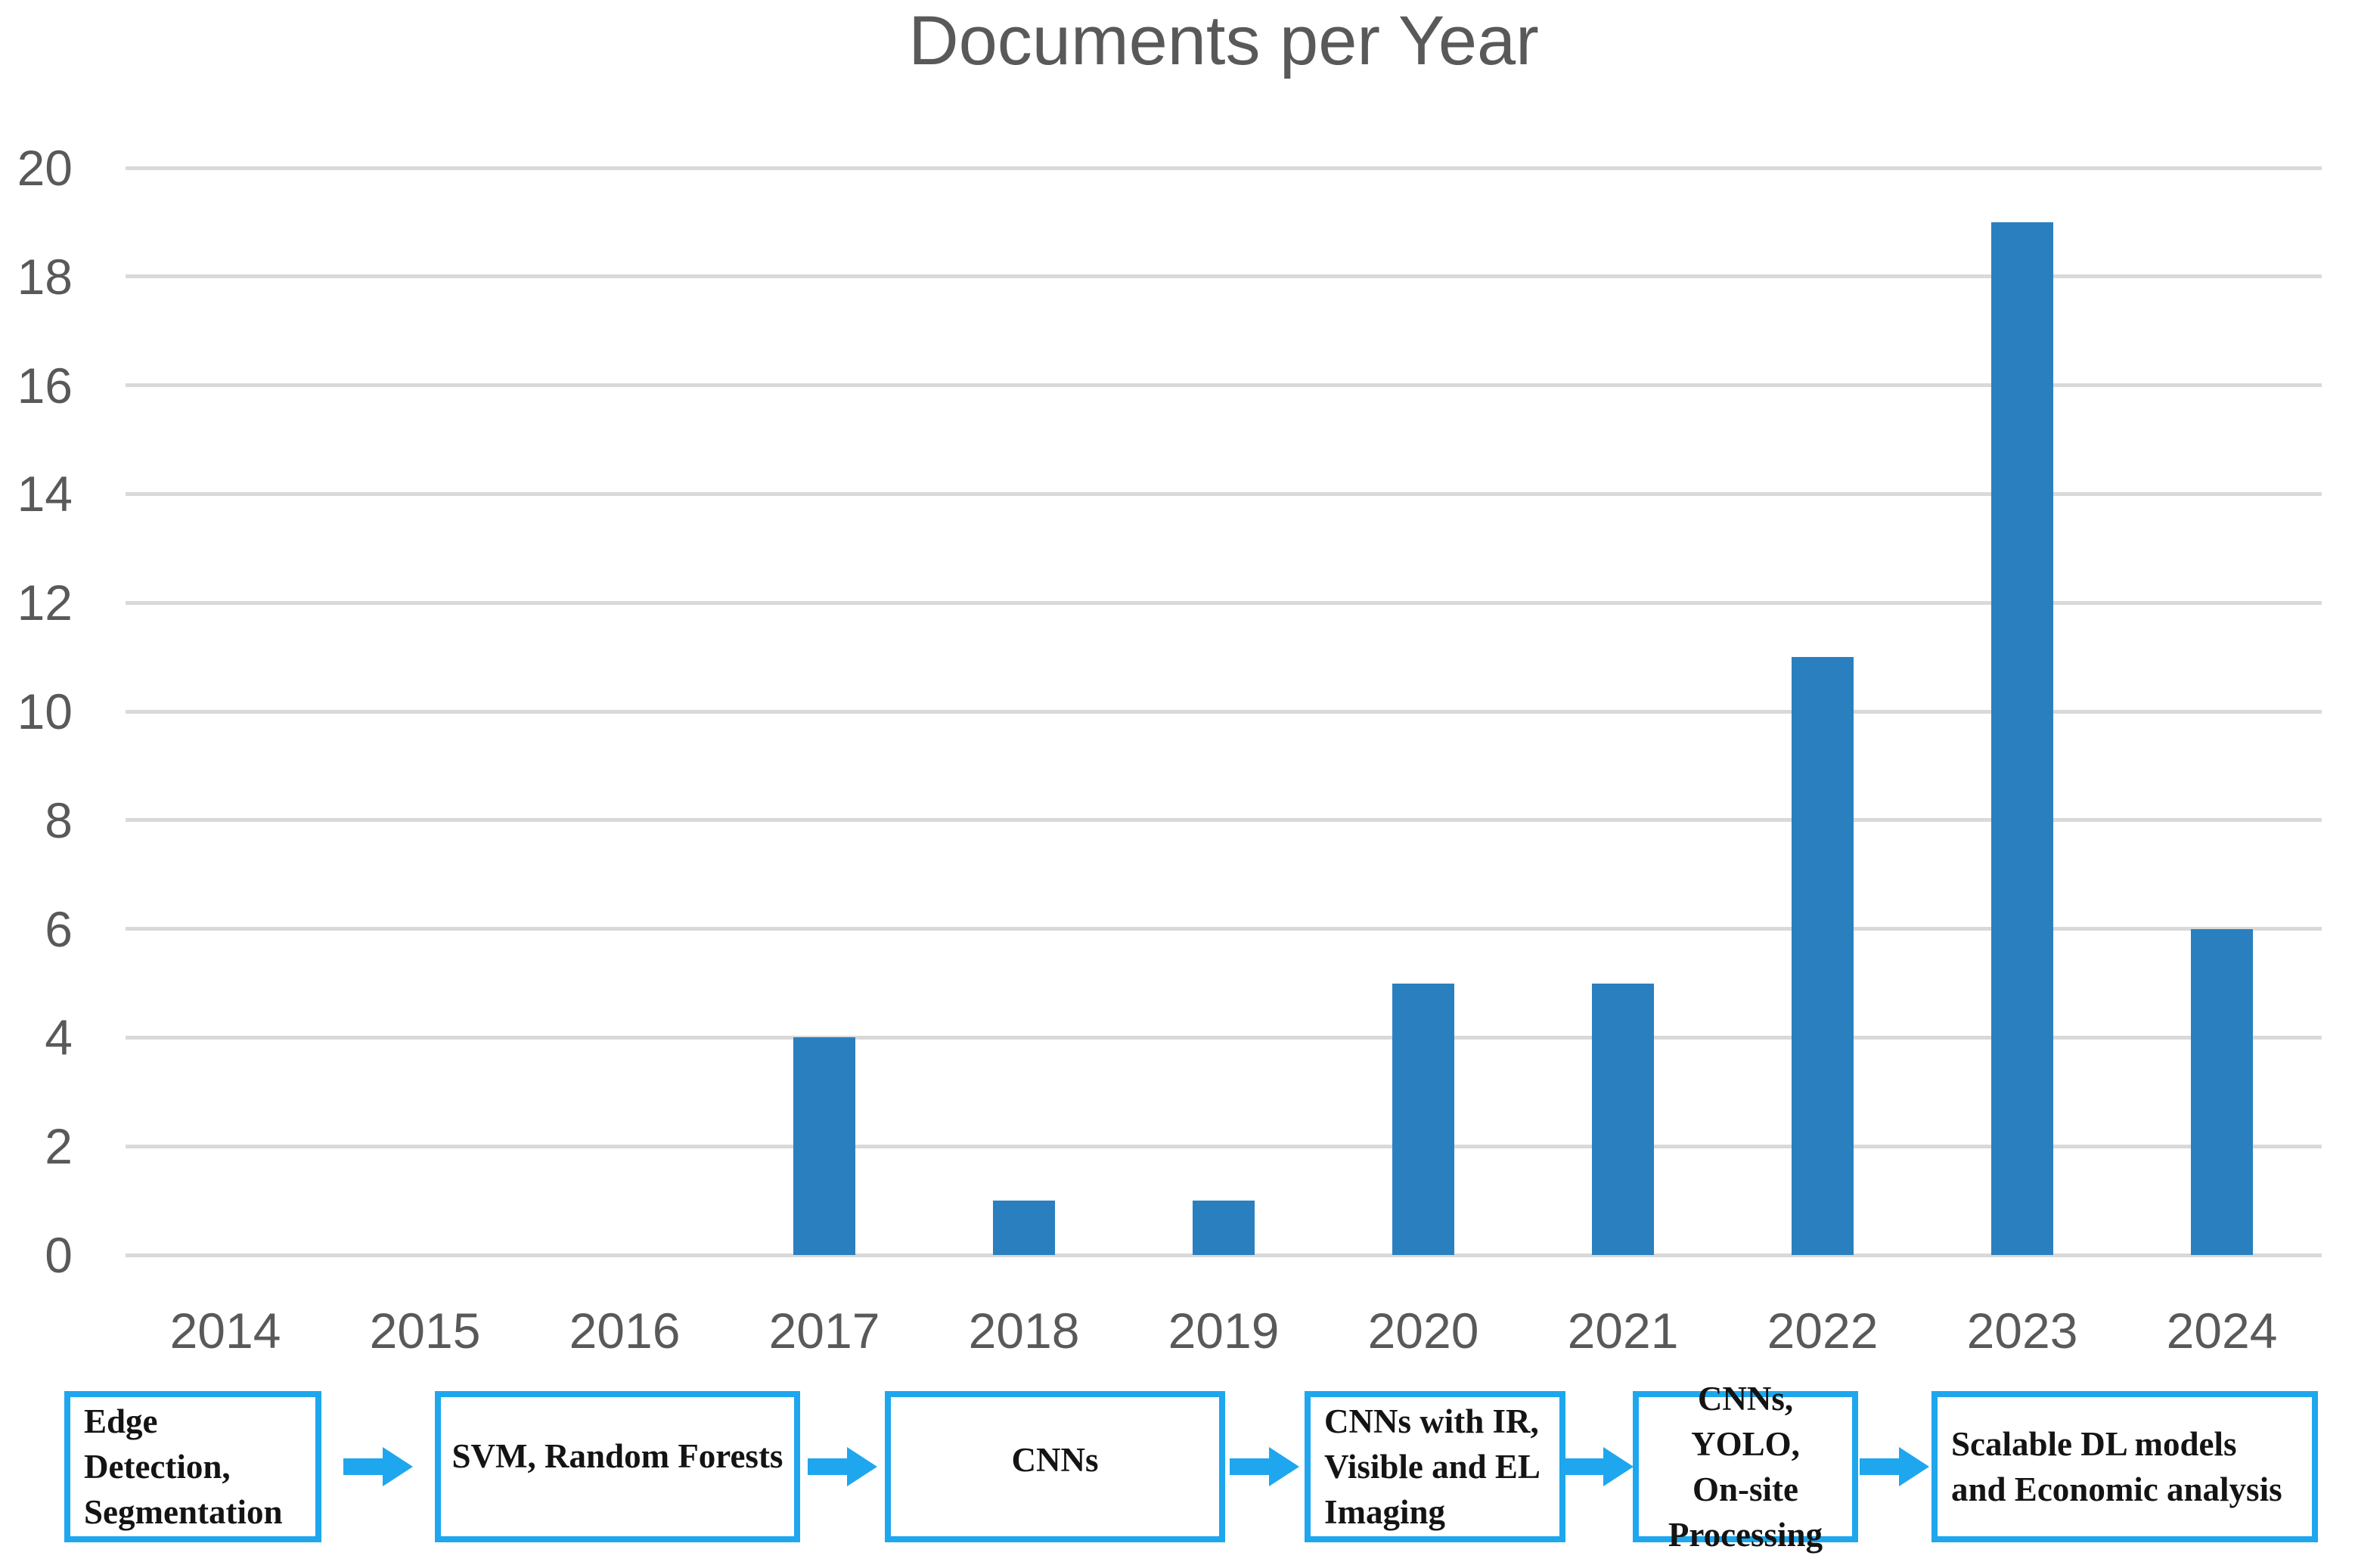  Describe the element at coordinates (157, 1444) in the screenshot. I see `flow-box-line: Edge Detection,` at that location.